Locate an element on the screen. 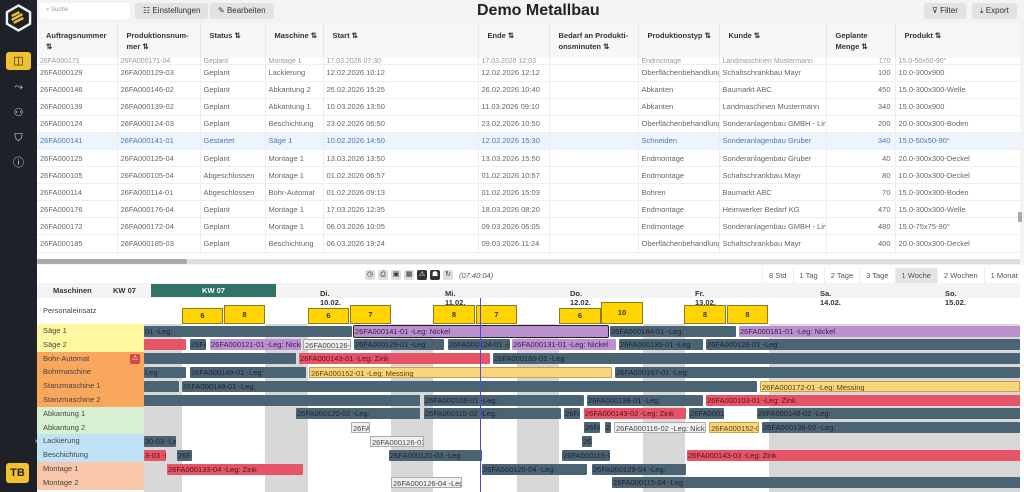  column-header: Produktionstyp ⇅ is located at coordinates (679, 40).